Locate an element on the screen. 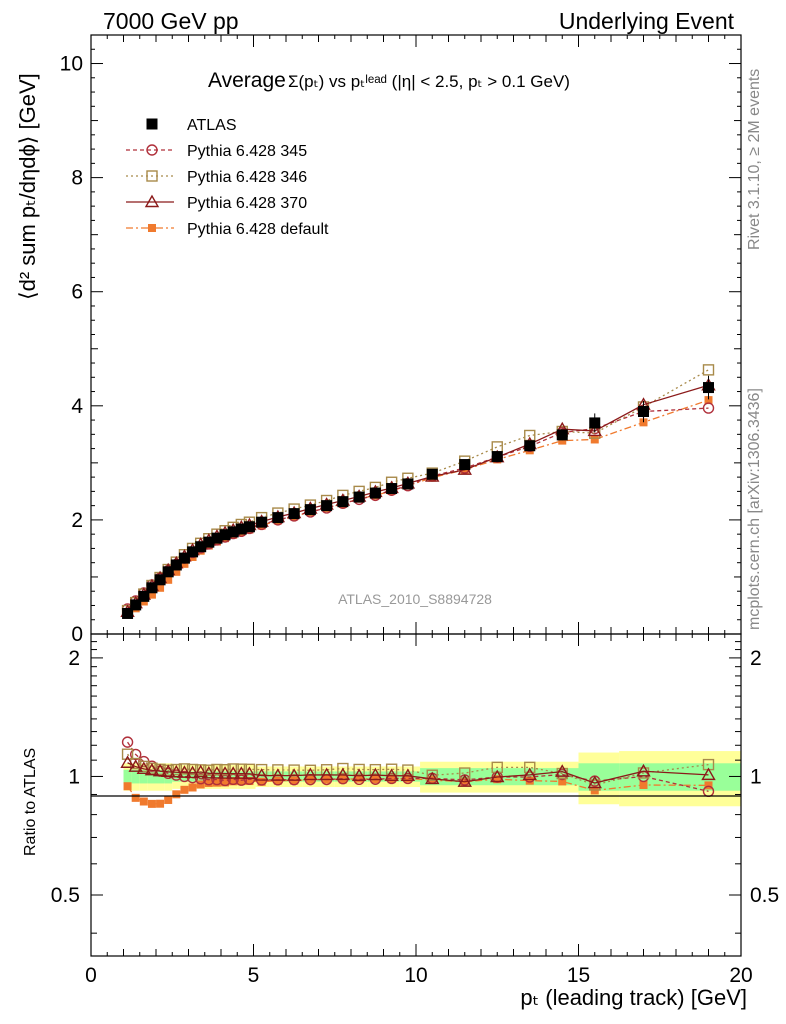 The height and width of the screenshot is (1024, 786). legend-entry: Pythia 6.428 default is located at coordinates (227, 229).